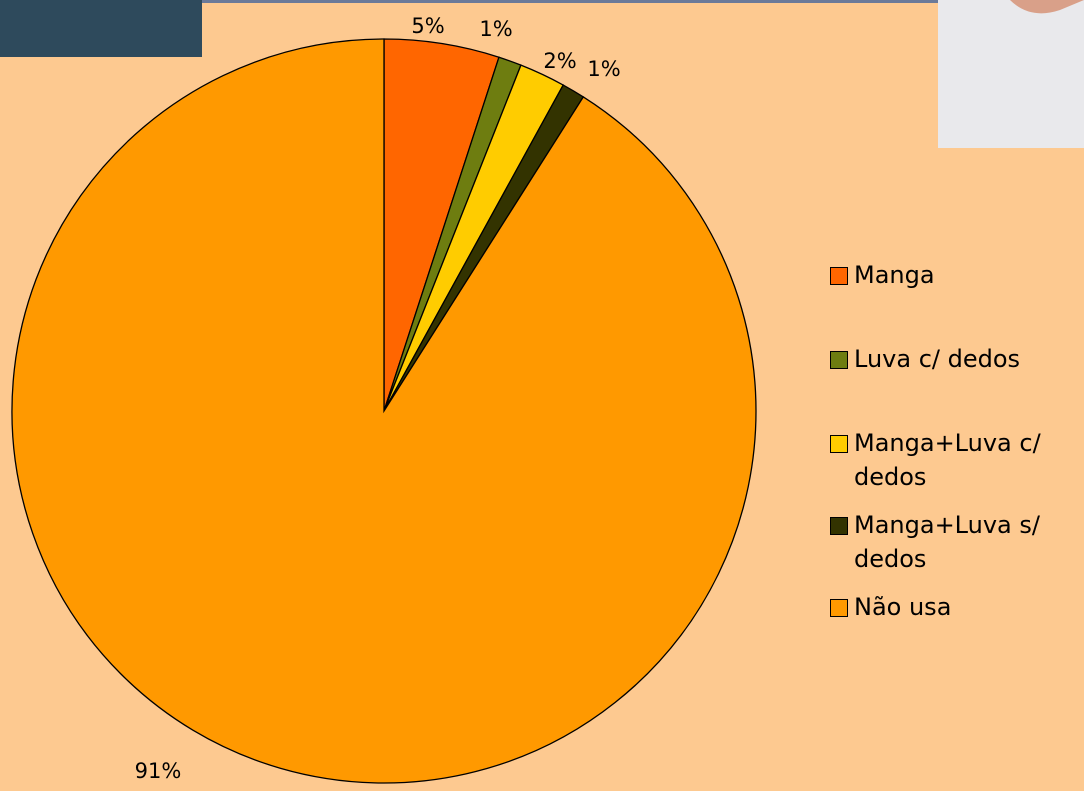  Describe the element at coordinates (559, 61) in the screenshot. I see `data-label: 2%` at that location.